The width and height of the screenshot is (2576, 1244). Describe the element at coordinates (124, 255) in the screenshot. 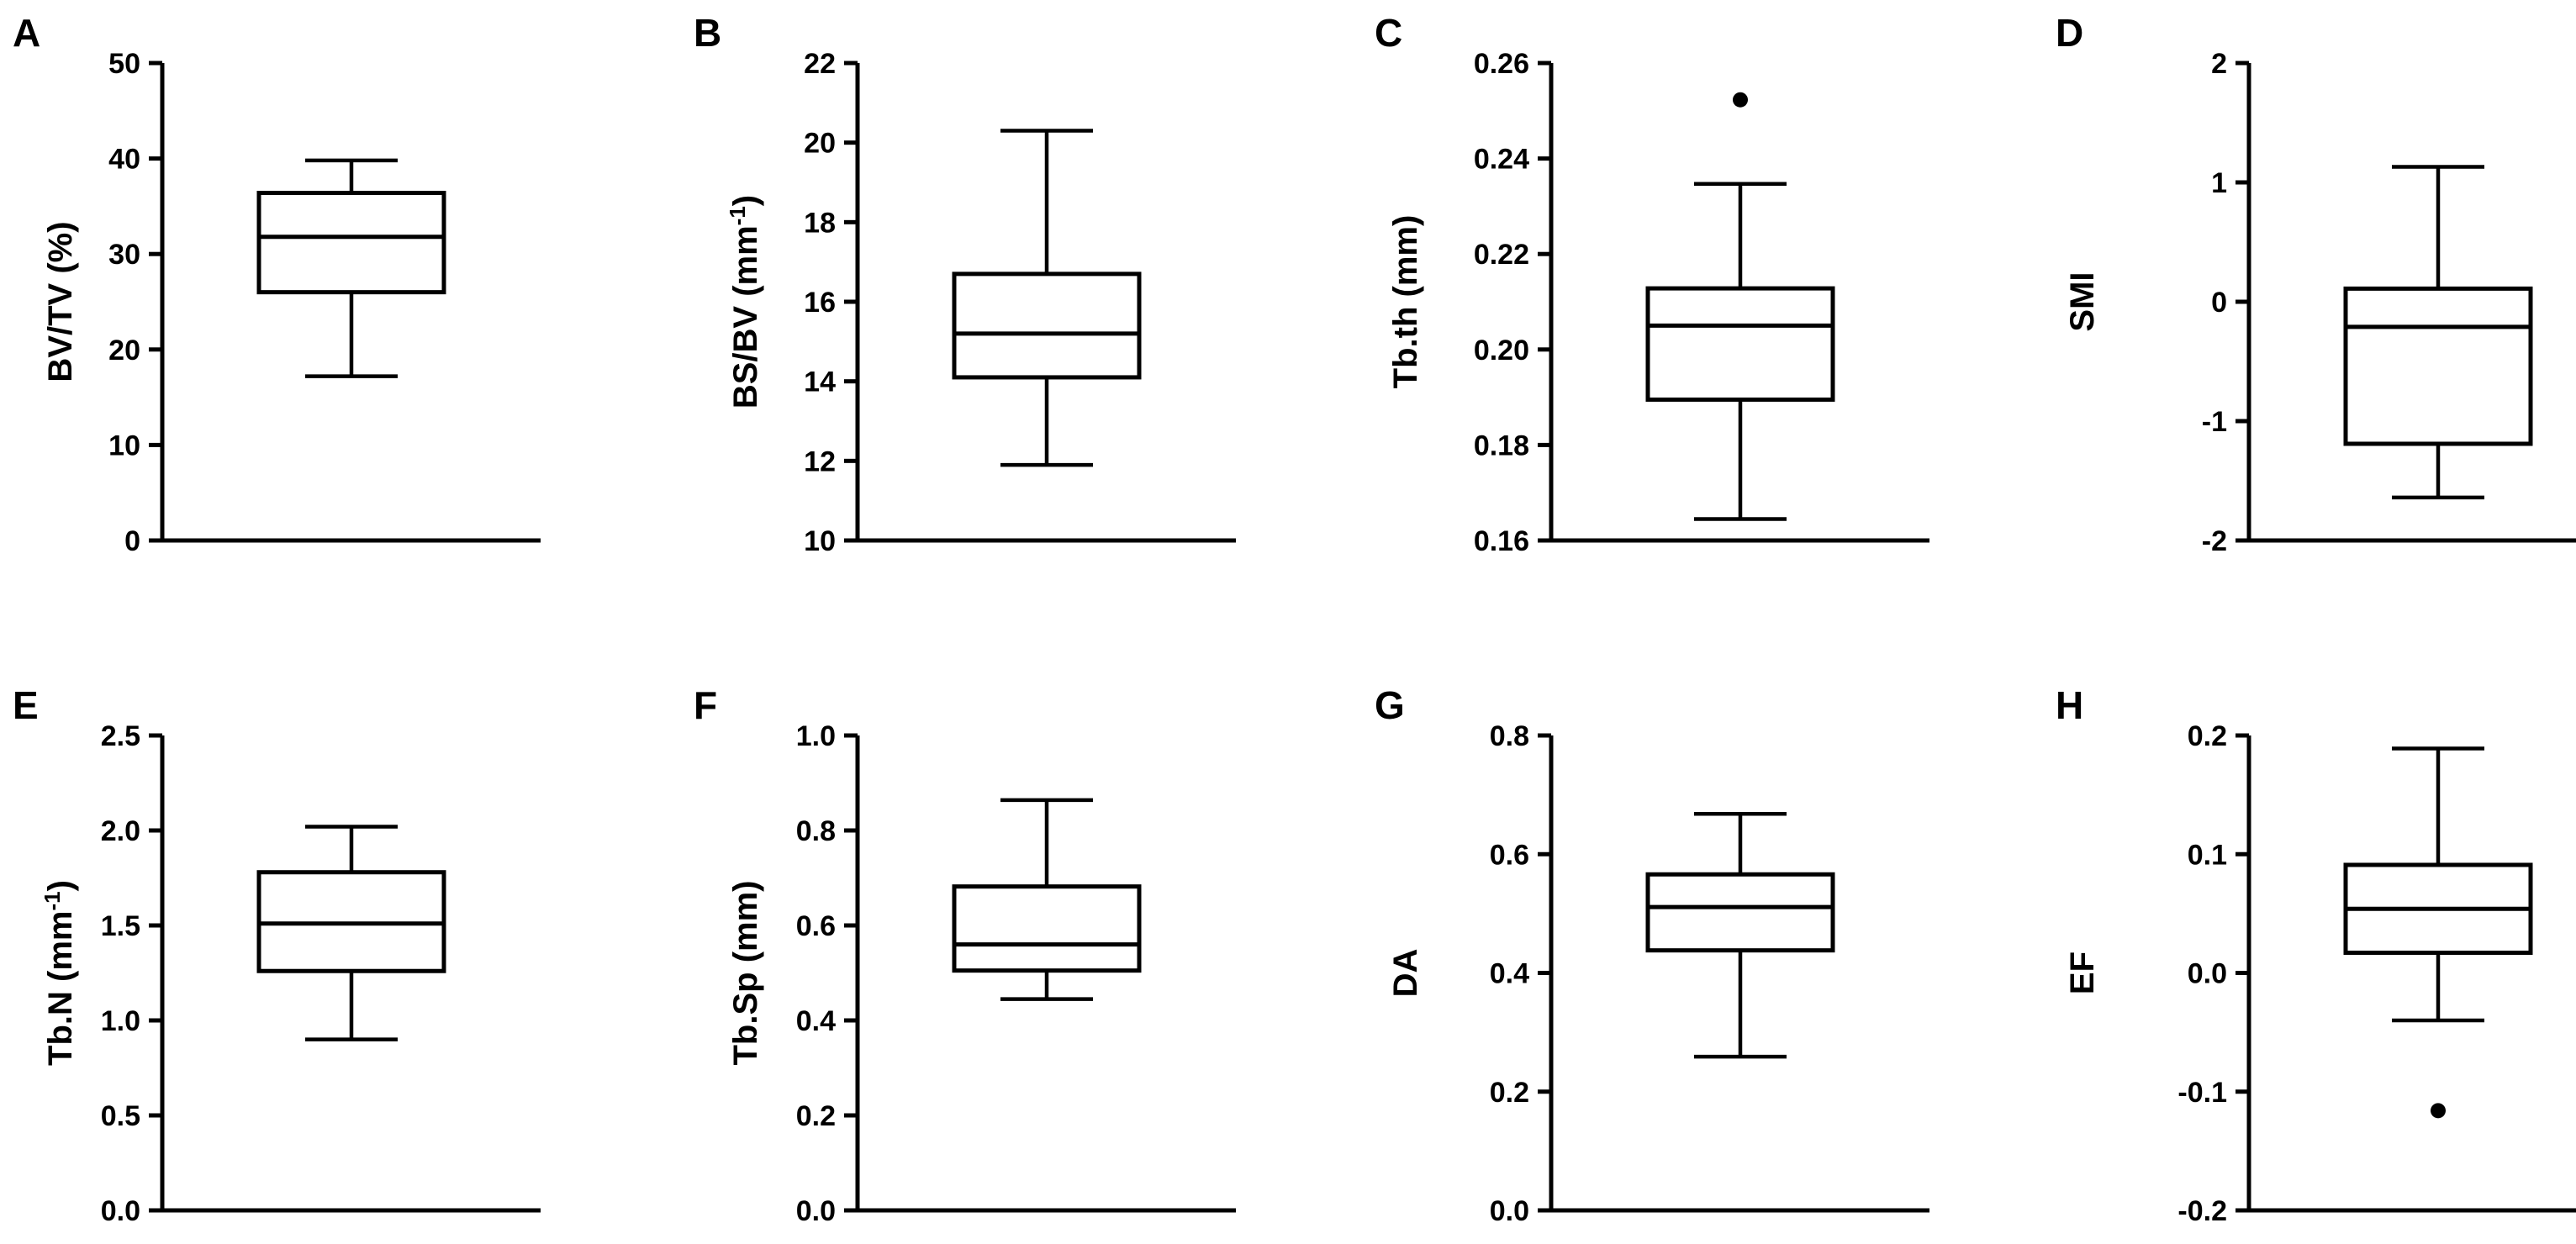

I see `y-tick-label: 30` at that location.